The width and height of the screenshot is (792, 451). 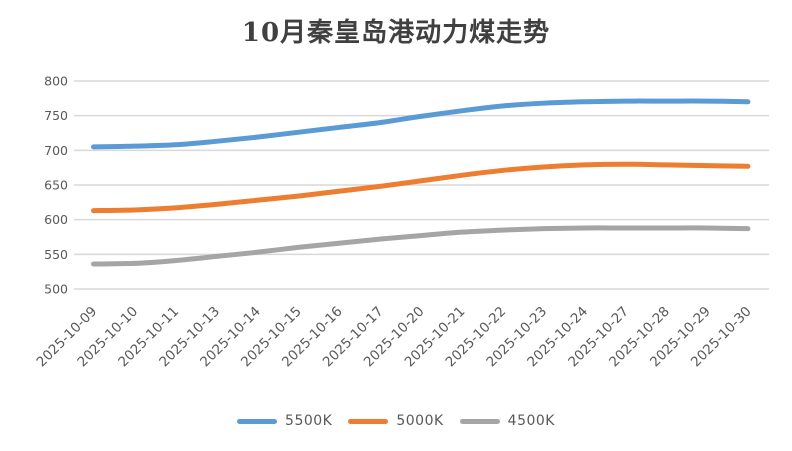 What do you see at coordinates (284, 421) in the screenshot?
I see `legend-item-5500k: 5500K` at bounding box center [284, 421].